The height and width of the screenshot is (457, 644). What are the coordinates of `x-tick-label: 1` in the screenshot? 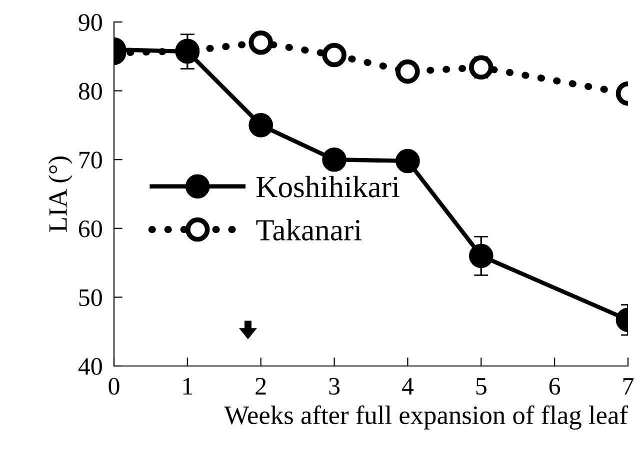 It's located at (187, 386).